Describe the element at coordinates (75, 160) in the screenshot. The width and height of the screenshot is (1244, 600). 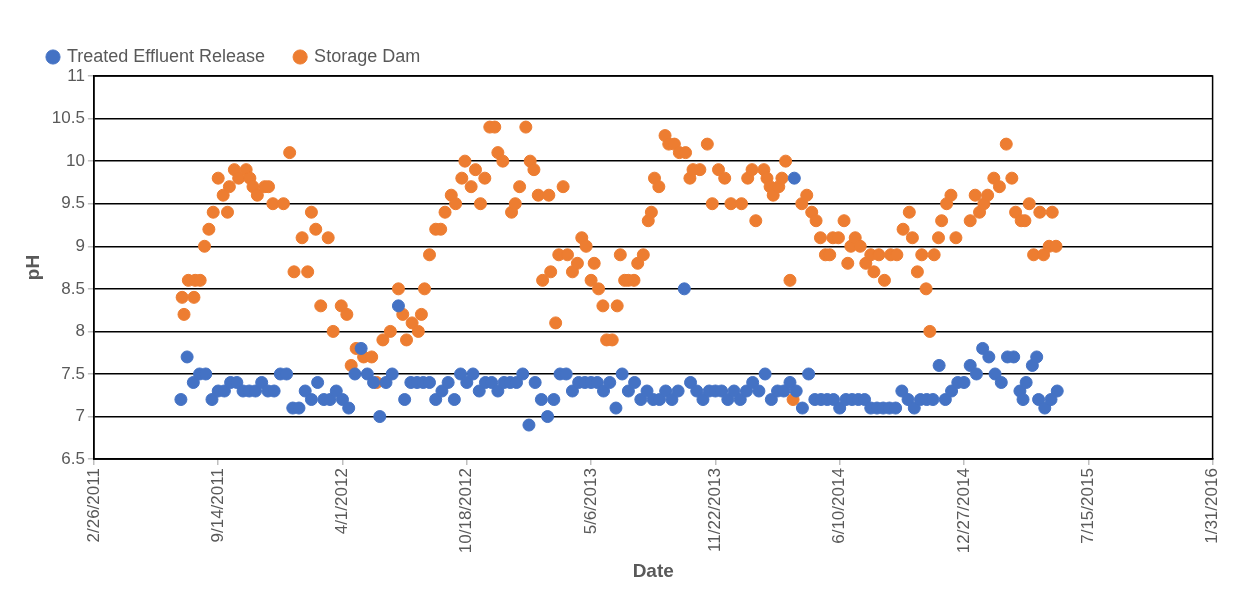
I see `y-tick-label: 10` at that location.